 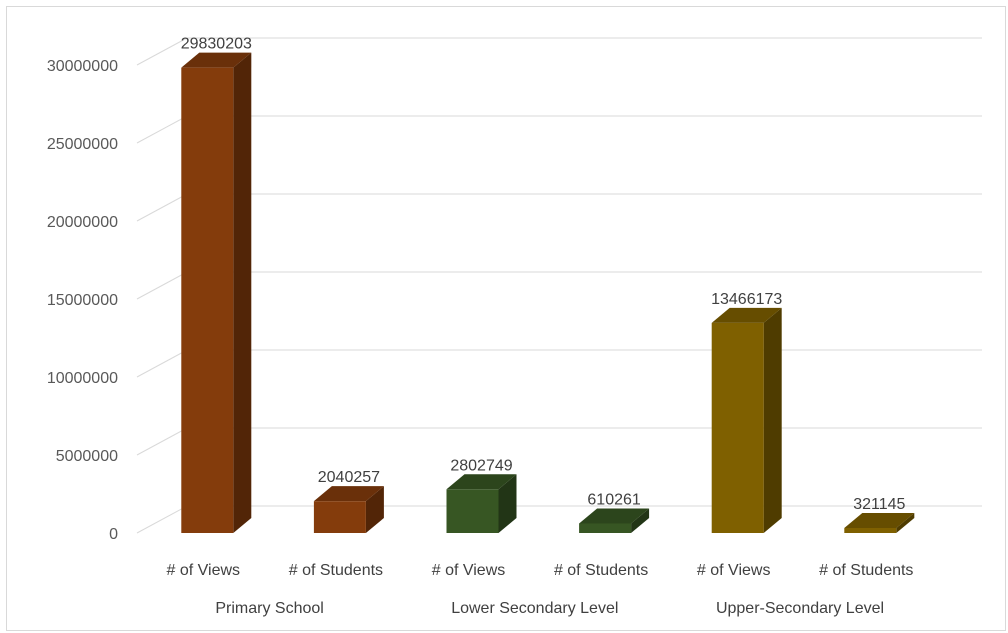 I want to click on y-tick-label: 15000000, so click(x=82, y=300).